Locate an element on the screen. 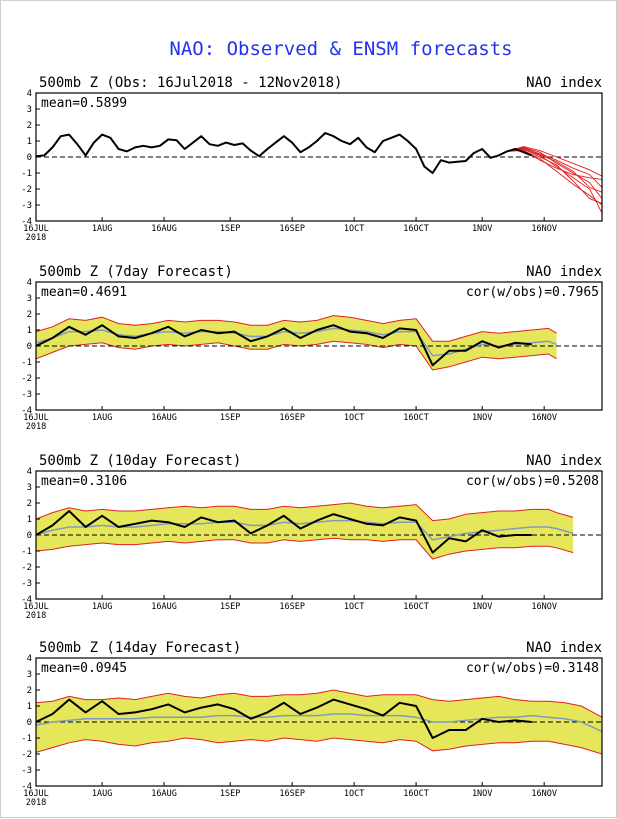 This screenshot has width=617, height=819. correlation-label: cor(w/obs)=0.7965 is located at coordinates (532, 292).